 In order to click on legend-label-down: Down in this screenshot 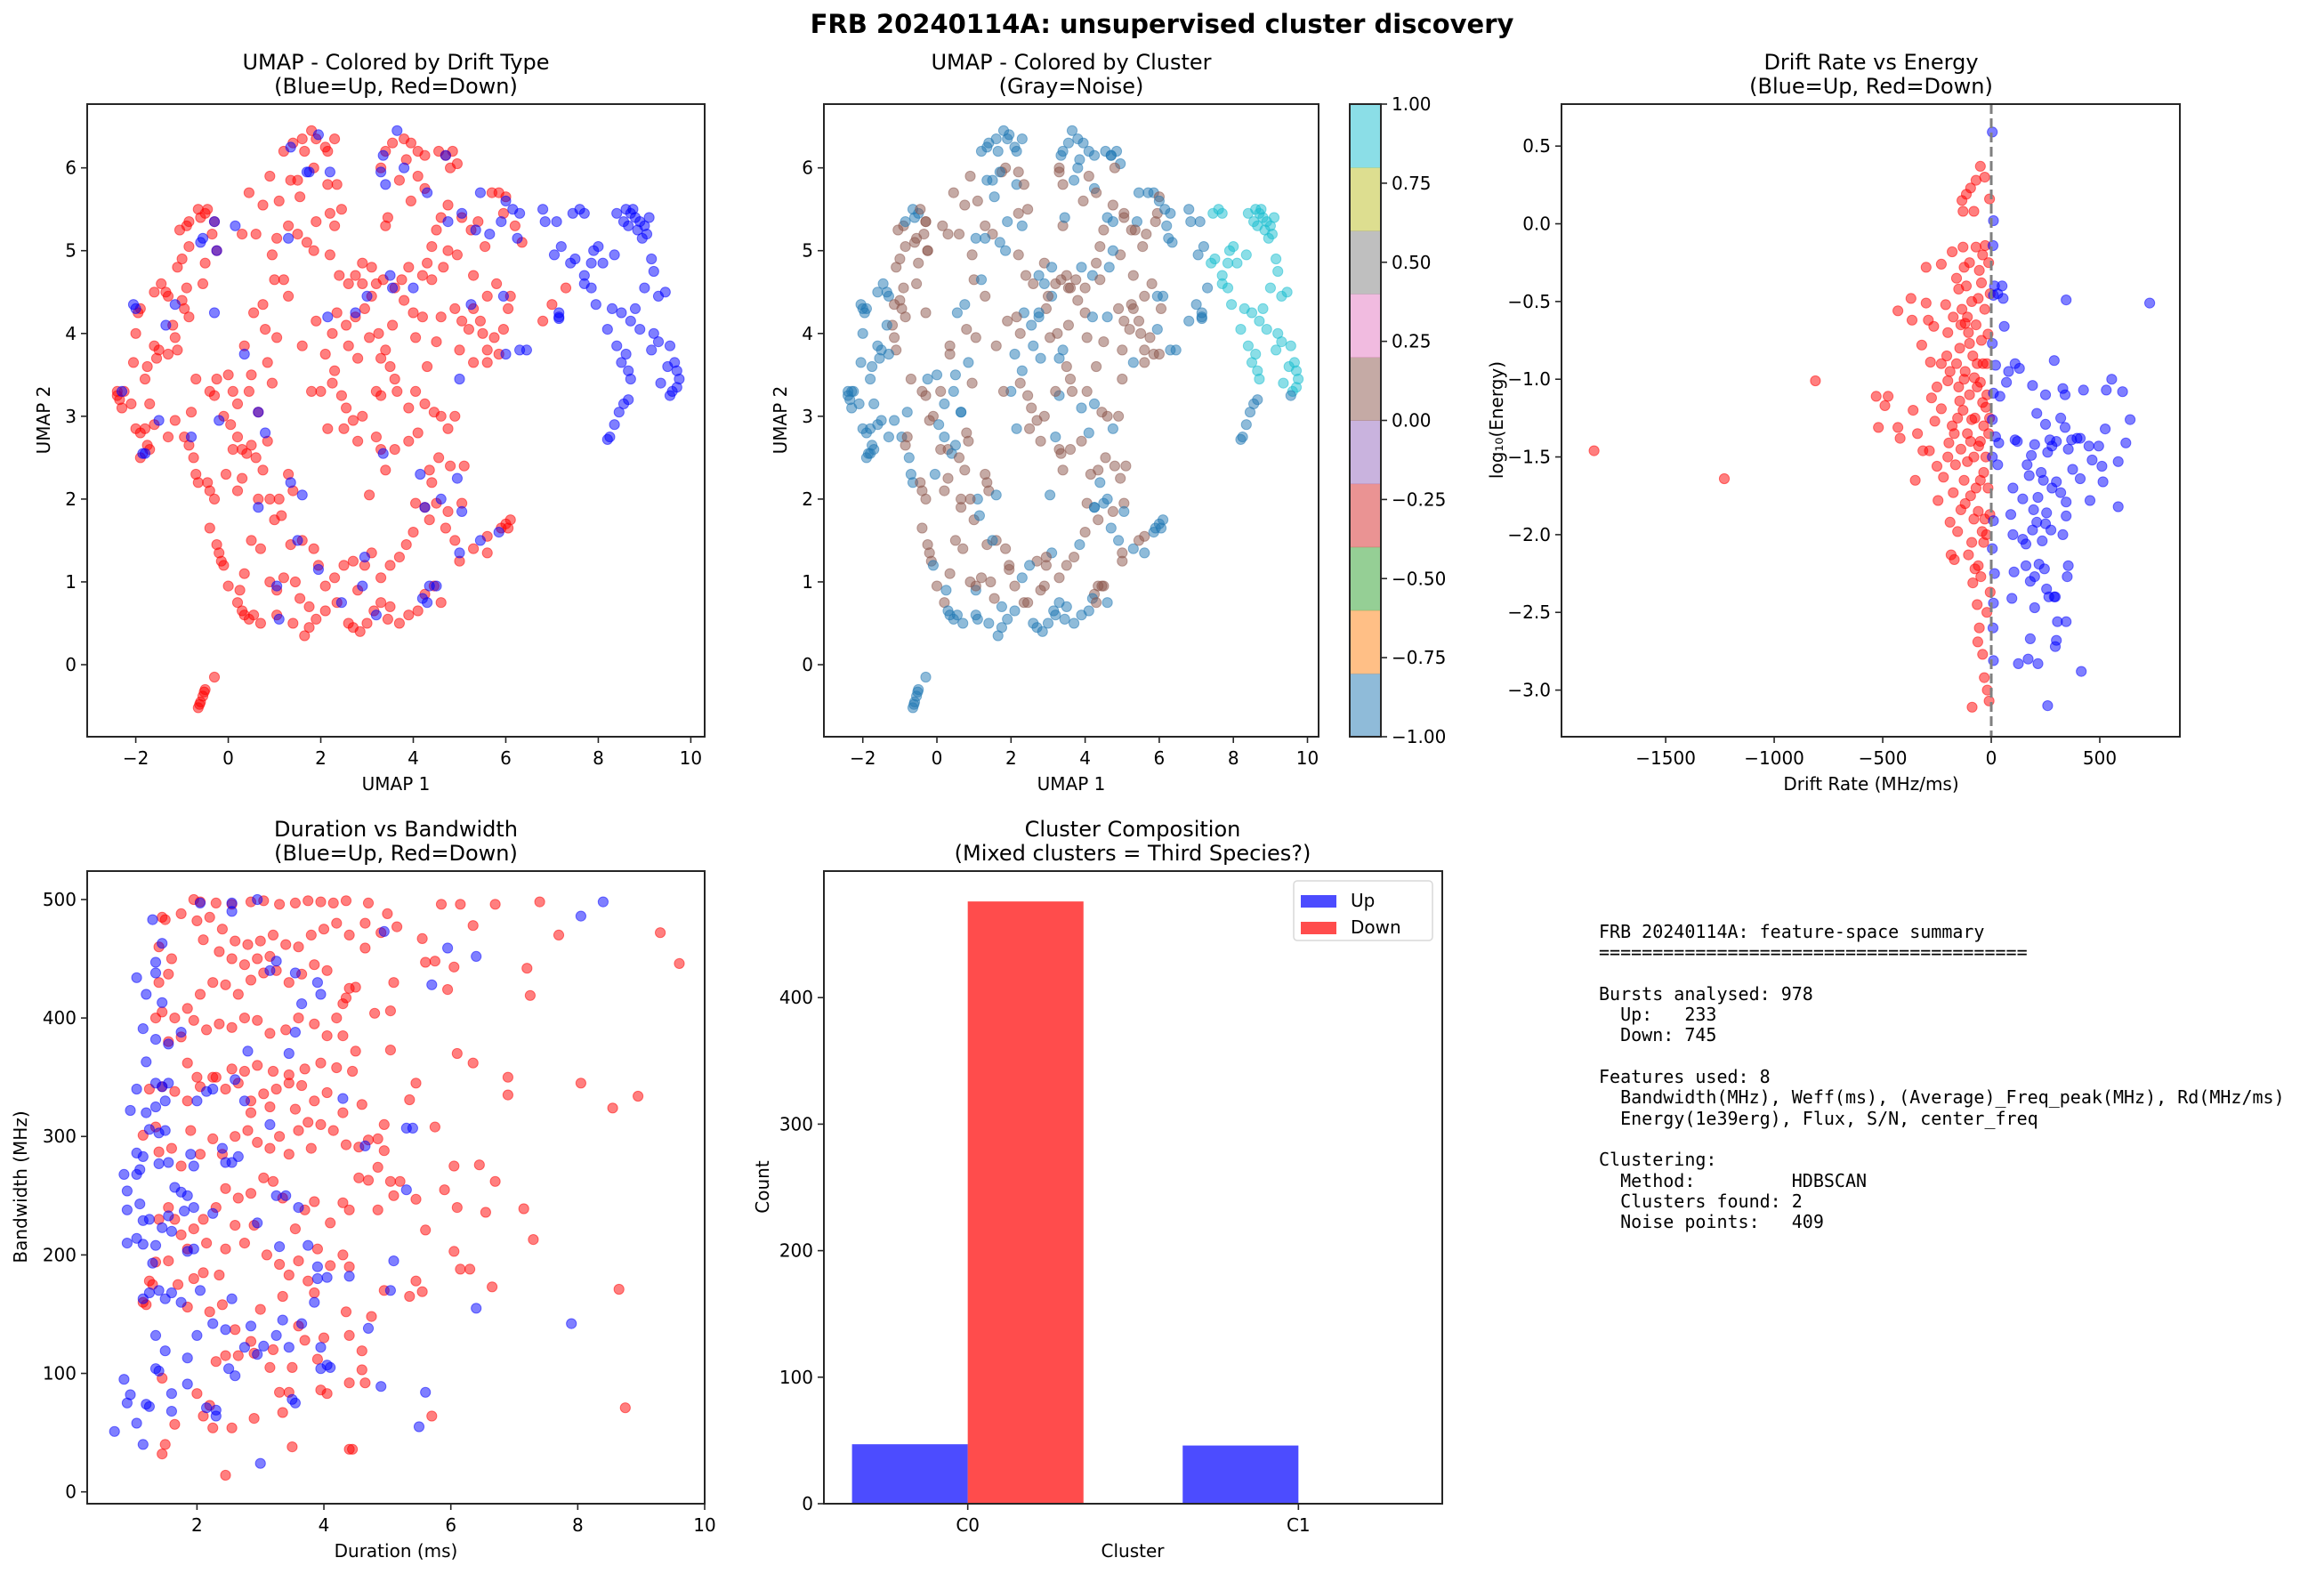, I will do `click(1376, 927)`.